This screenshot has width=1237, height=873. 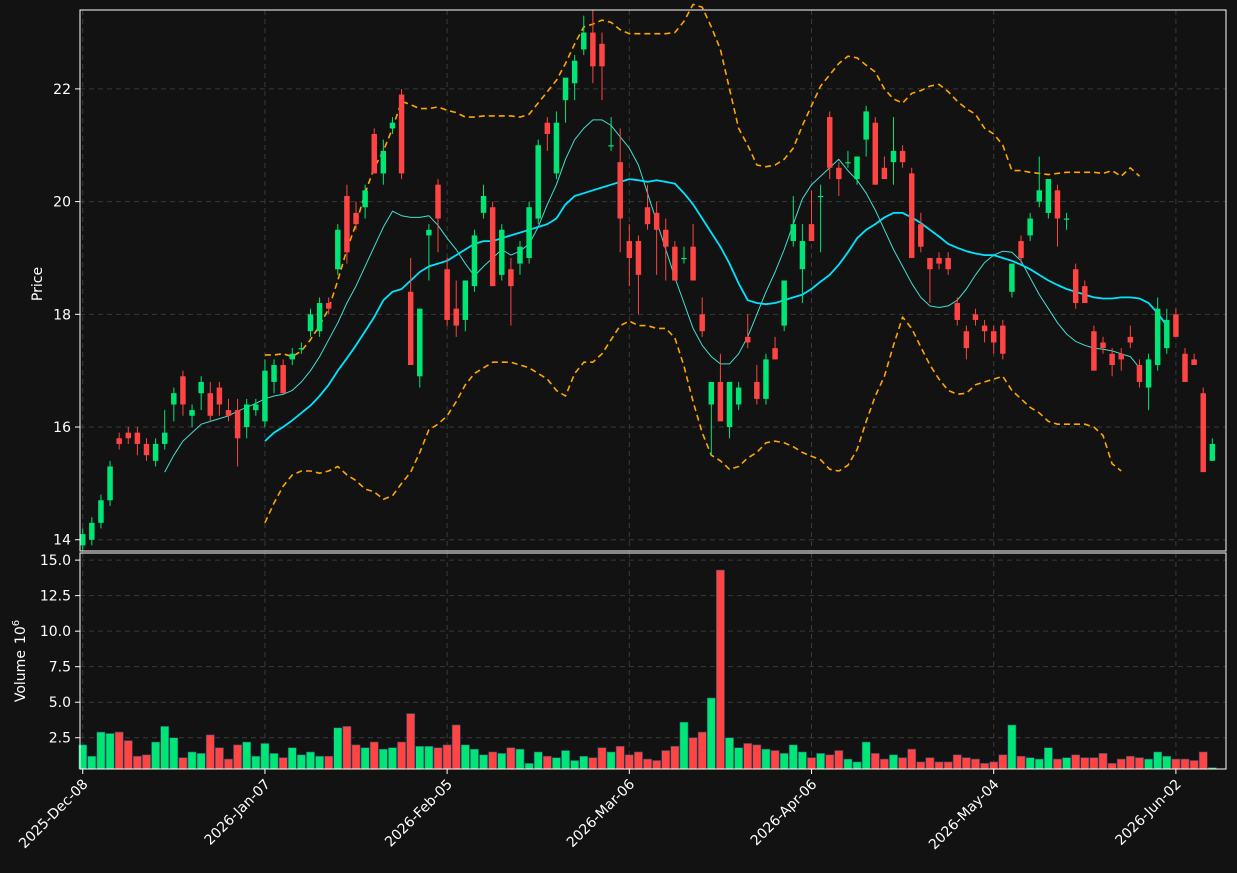 I want to click on price-y-tick-label: 20, so click(x=62, y=203).